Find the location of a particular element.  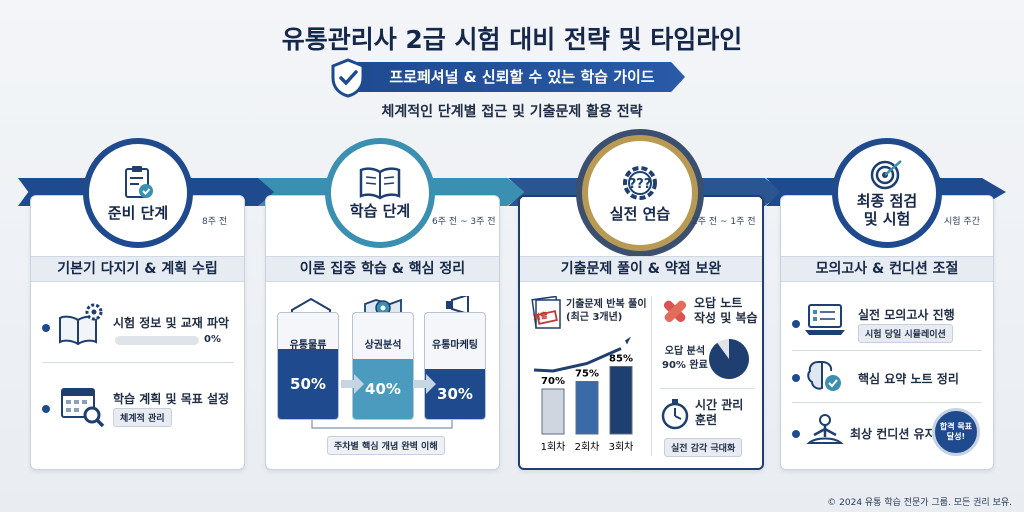

subject-bucket: 상권분석 40% is located at coordinates (383, 366).